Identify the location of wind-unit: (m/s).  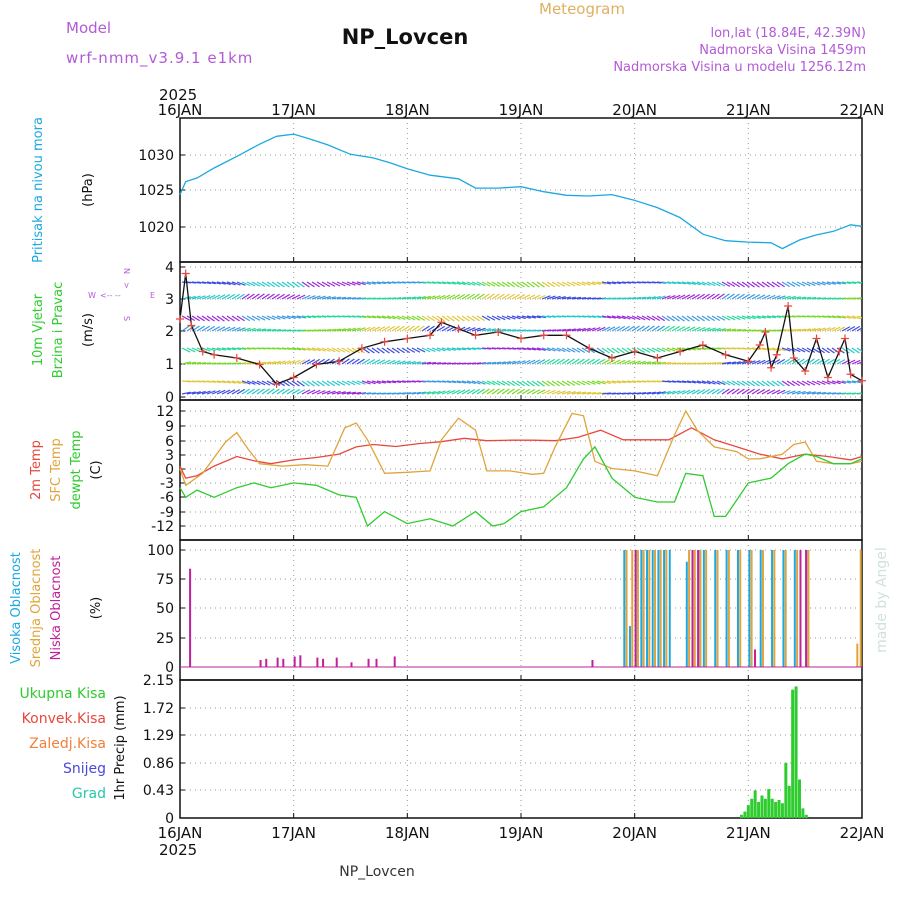
(88, 330).